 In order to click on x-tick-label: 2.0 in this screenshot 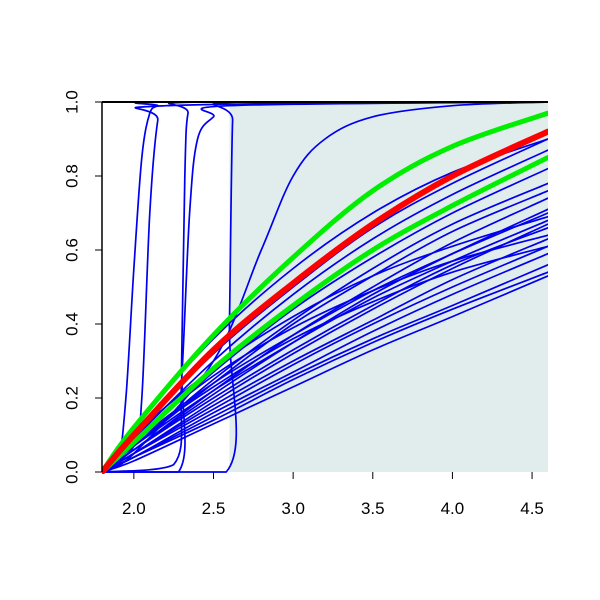, I will do `click(134, 508)`.